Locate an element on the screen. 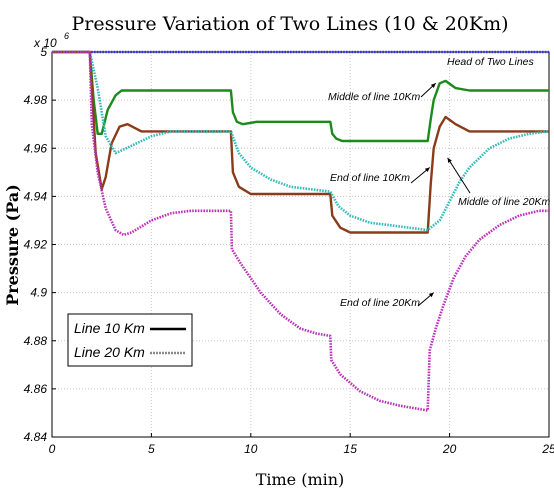 Image resolution: width=554 pixels, height=493 pixels. y-tick-label: 4.86 is located at coordinates (36, 389).